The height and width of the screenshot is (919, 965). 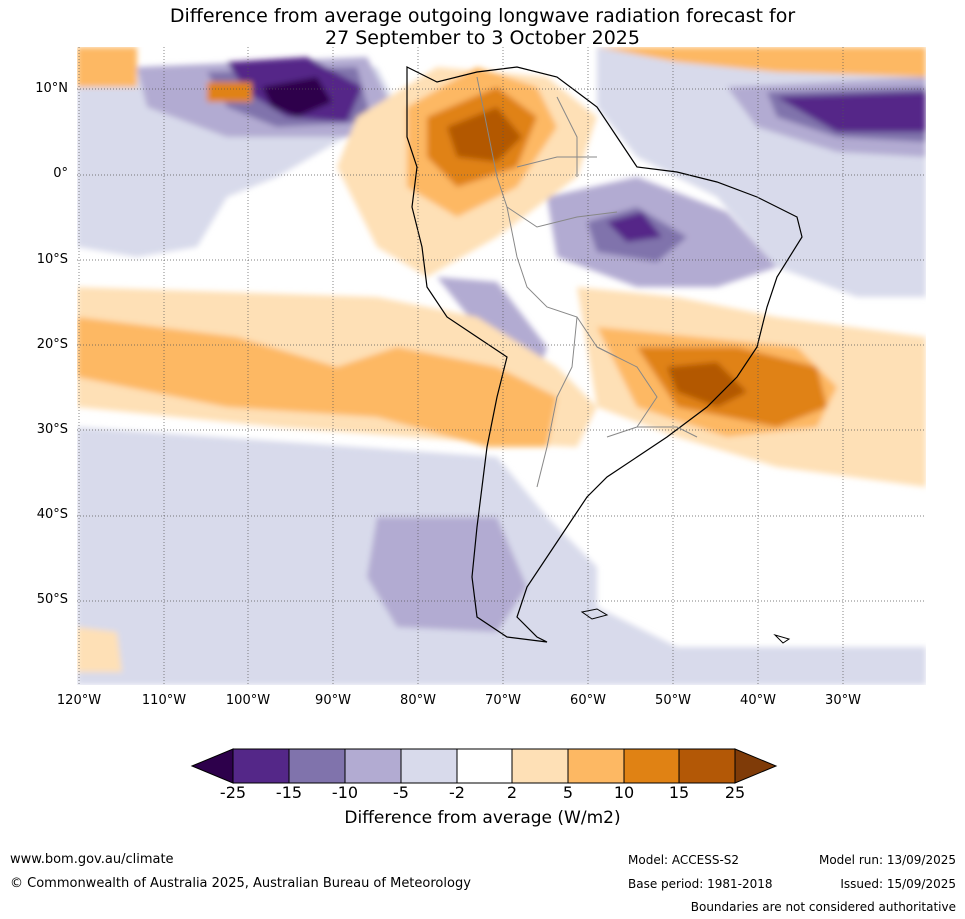 I want to click on base-period-text: Base period: 1981-2018, so click(x=700, y=884).